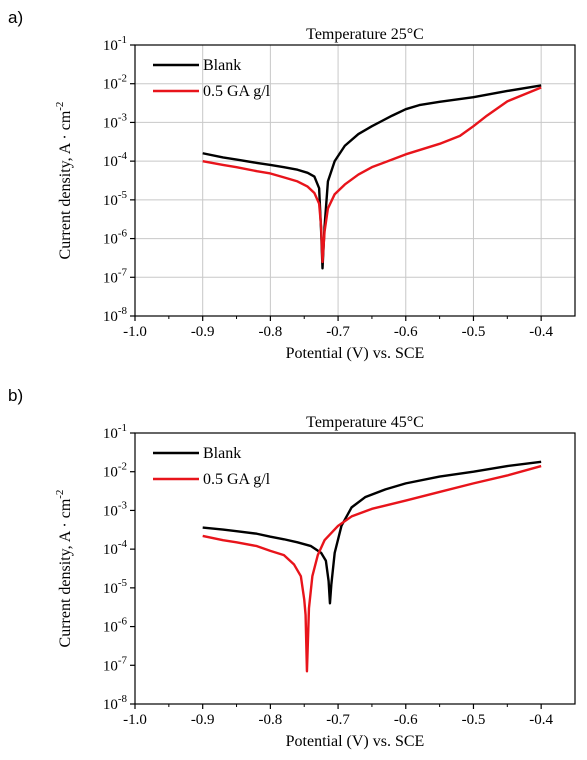 The height and width of the screenshot is (760, 587). What do you see at coordinates (365, 34) in the screenshot?
I see `chart-title: Temperature 25°C` at bounding box center [365, 34].